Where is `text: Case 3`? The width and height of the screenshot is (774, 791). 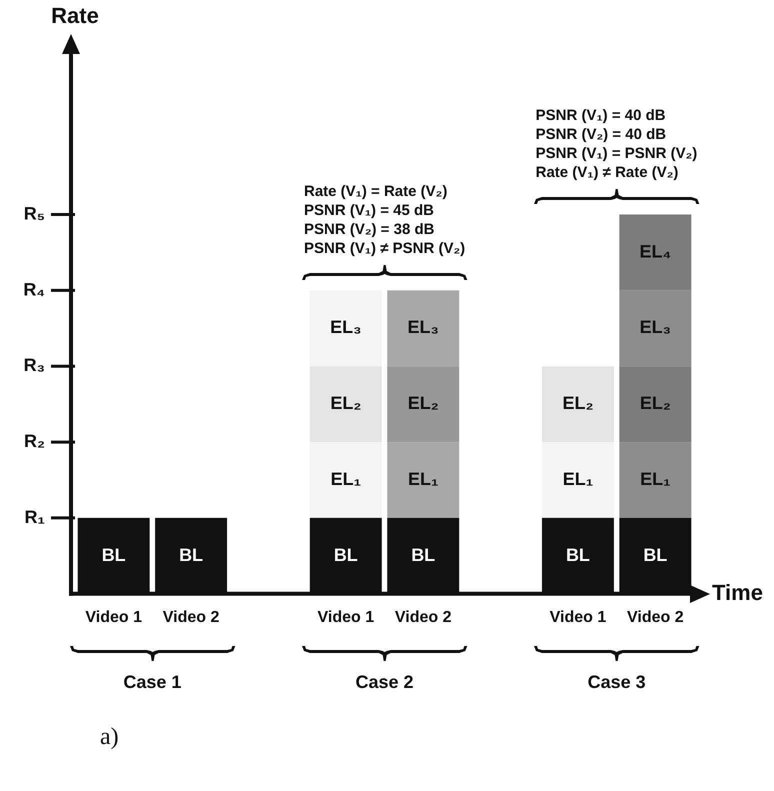
text: Case 3 is located at coordinates (617, 682).